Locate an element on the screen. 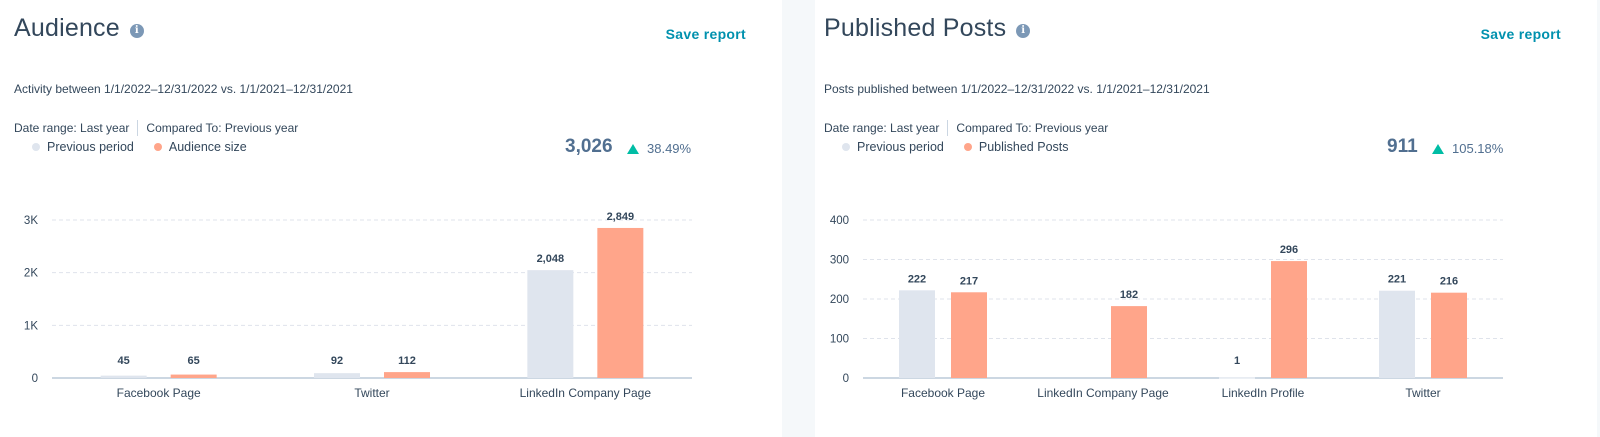 This screenshot has height=437, width=1600. change-indicator: 105.18% is located at coordinates (1467, 148).